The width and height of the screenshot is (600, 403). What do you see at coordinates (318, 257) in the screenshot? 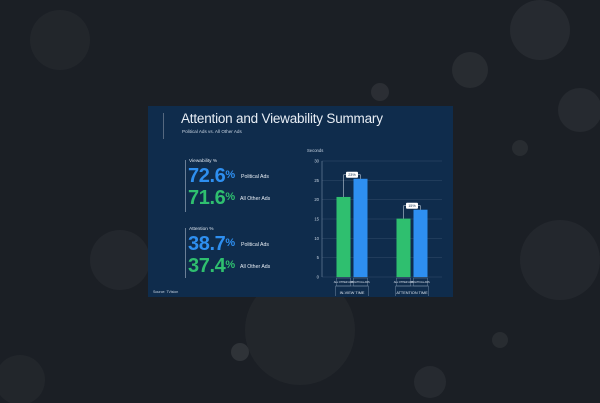
I see `y-tick-label: 5` at bounding box center [318, 257].